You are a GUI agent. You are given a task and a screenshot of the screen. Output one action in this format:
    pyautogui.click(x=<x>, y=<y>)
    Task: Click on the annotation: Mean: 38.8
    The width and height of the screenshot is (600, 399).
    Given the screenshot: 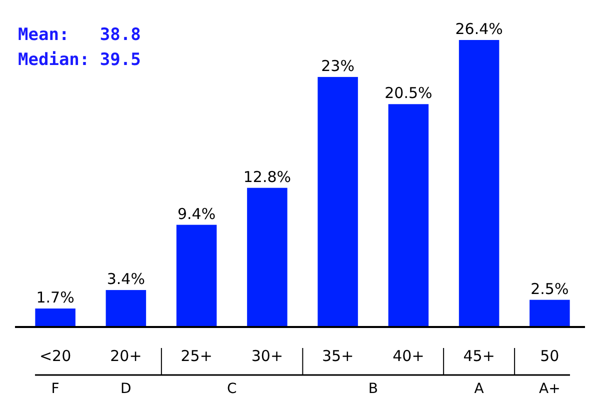 What is the action you would take?
    pyautogui.click(x=79, y=35)
    